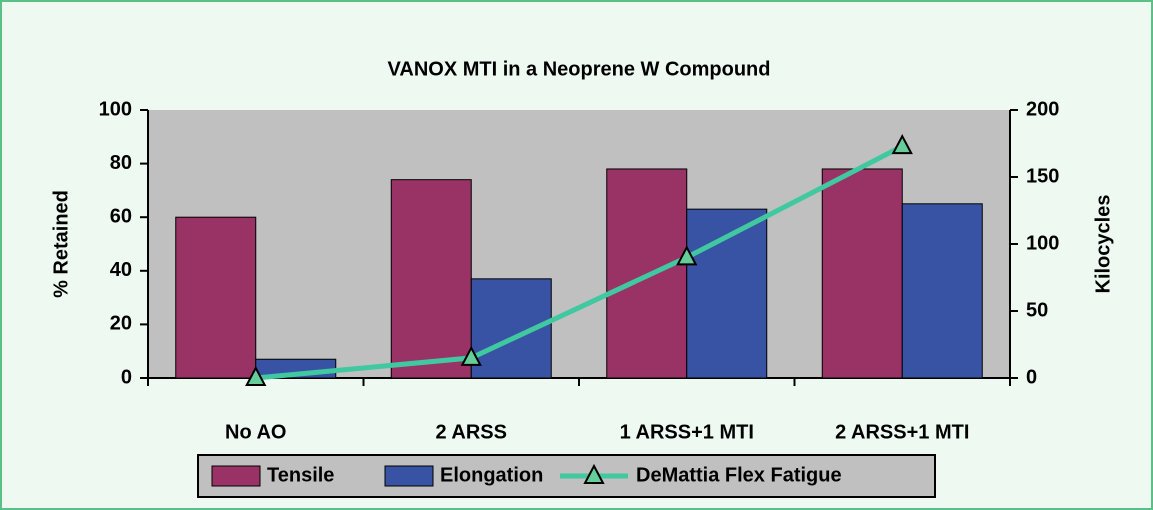 The width and height of the screenshot is (1153, 510). I want to click on y2-tick-label: 100, so click(1042, 243).